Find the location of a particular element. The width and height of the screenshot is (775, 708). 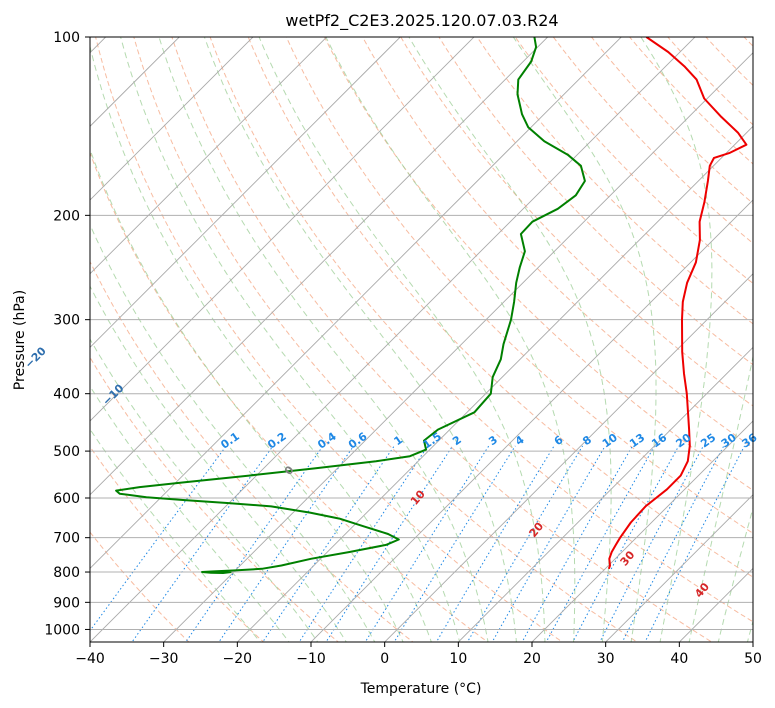

y-tick-label: 800 is located at coordinates (66, 573).